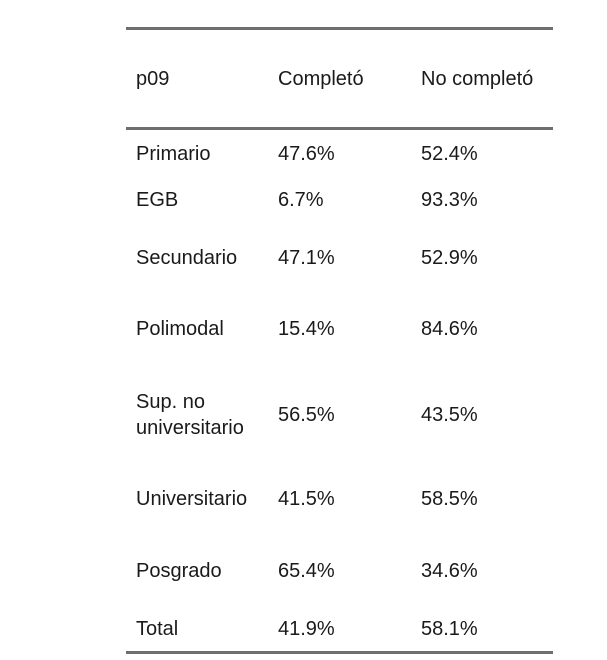  Describe the element at coordinates (477, 78) in the screenshot. I see `header-no-completo: No completó` at that location.